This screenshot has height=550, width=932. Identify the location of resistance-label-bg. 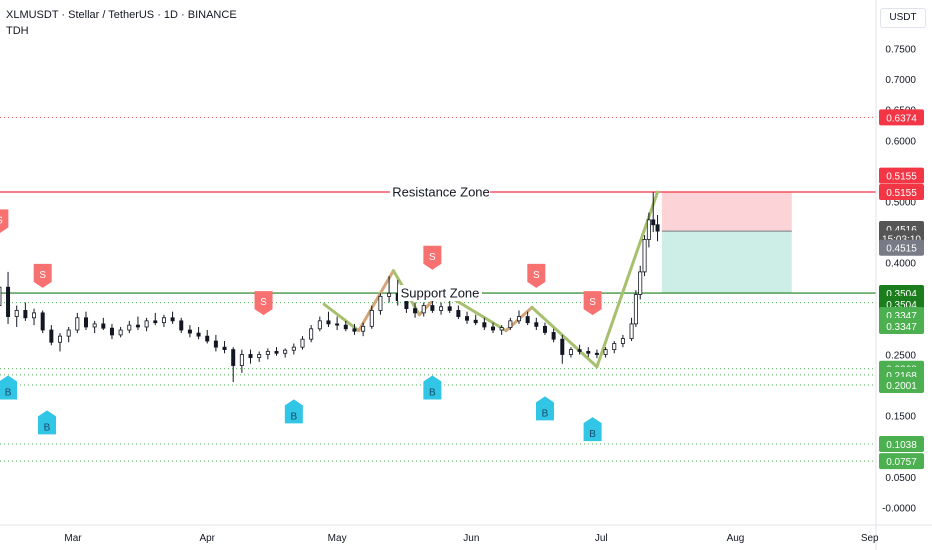
(440, 192).